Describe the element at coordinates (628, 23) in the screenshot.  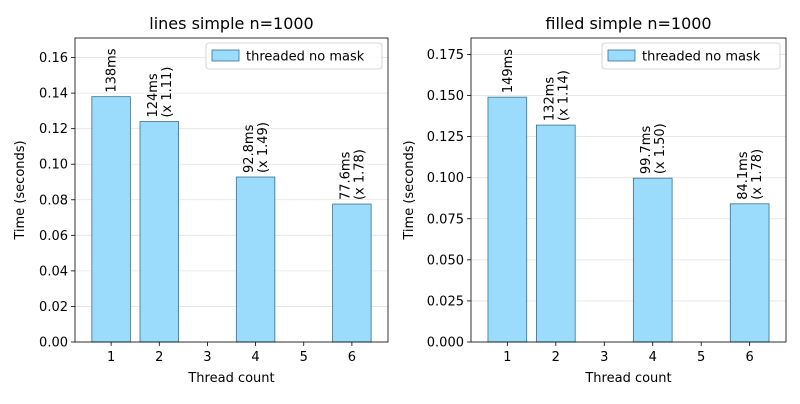
I see `chart-title: filled simple n=1000` at that location.